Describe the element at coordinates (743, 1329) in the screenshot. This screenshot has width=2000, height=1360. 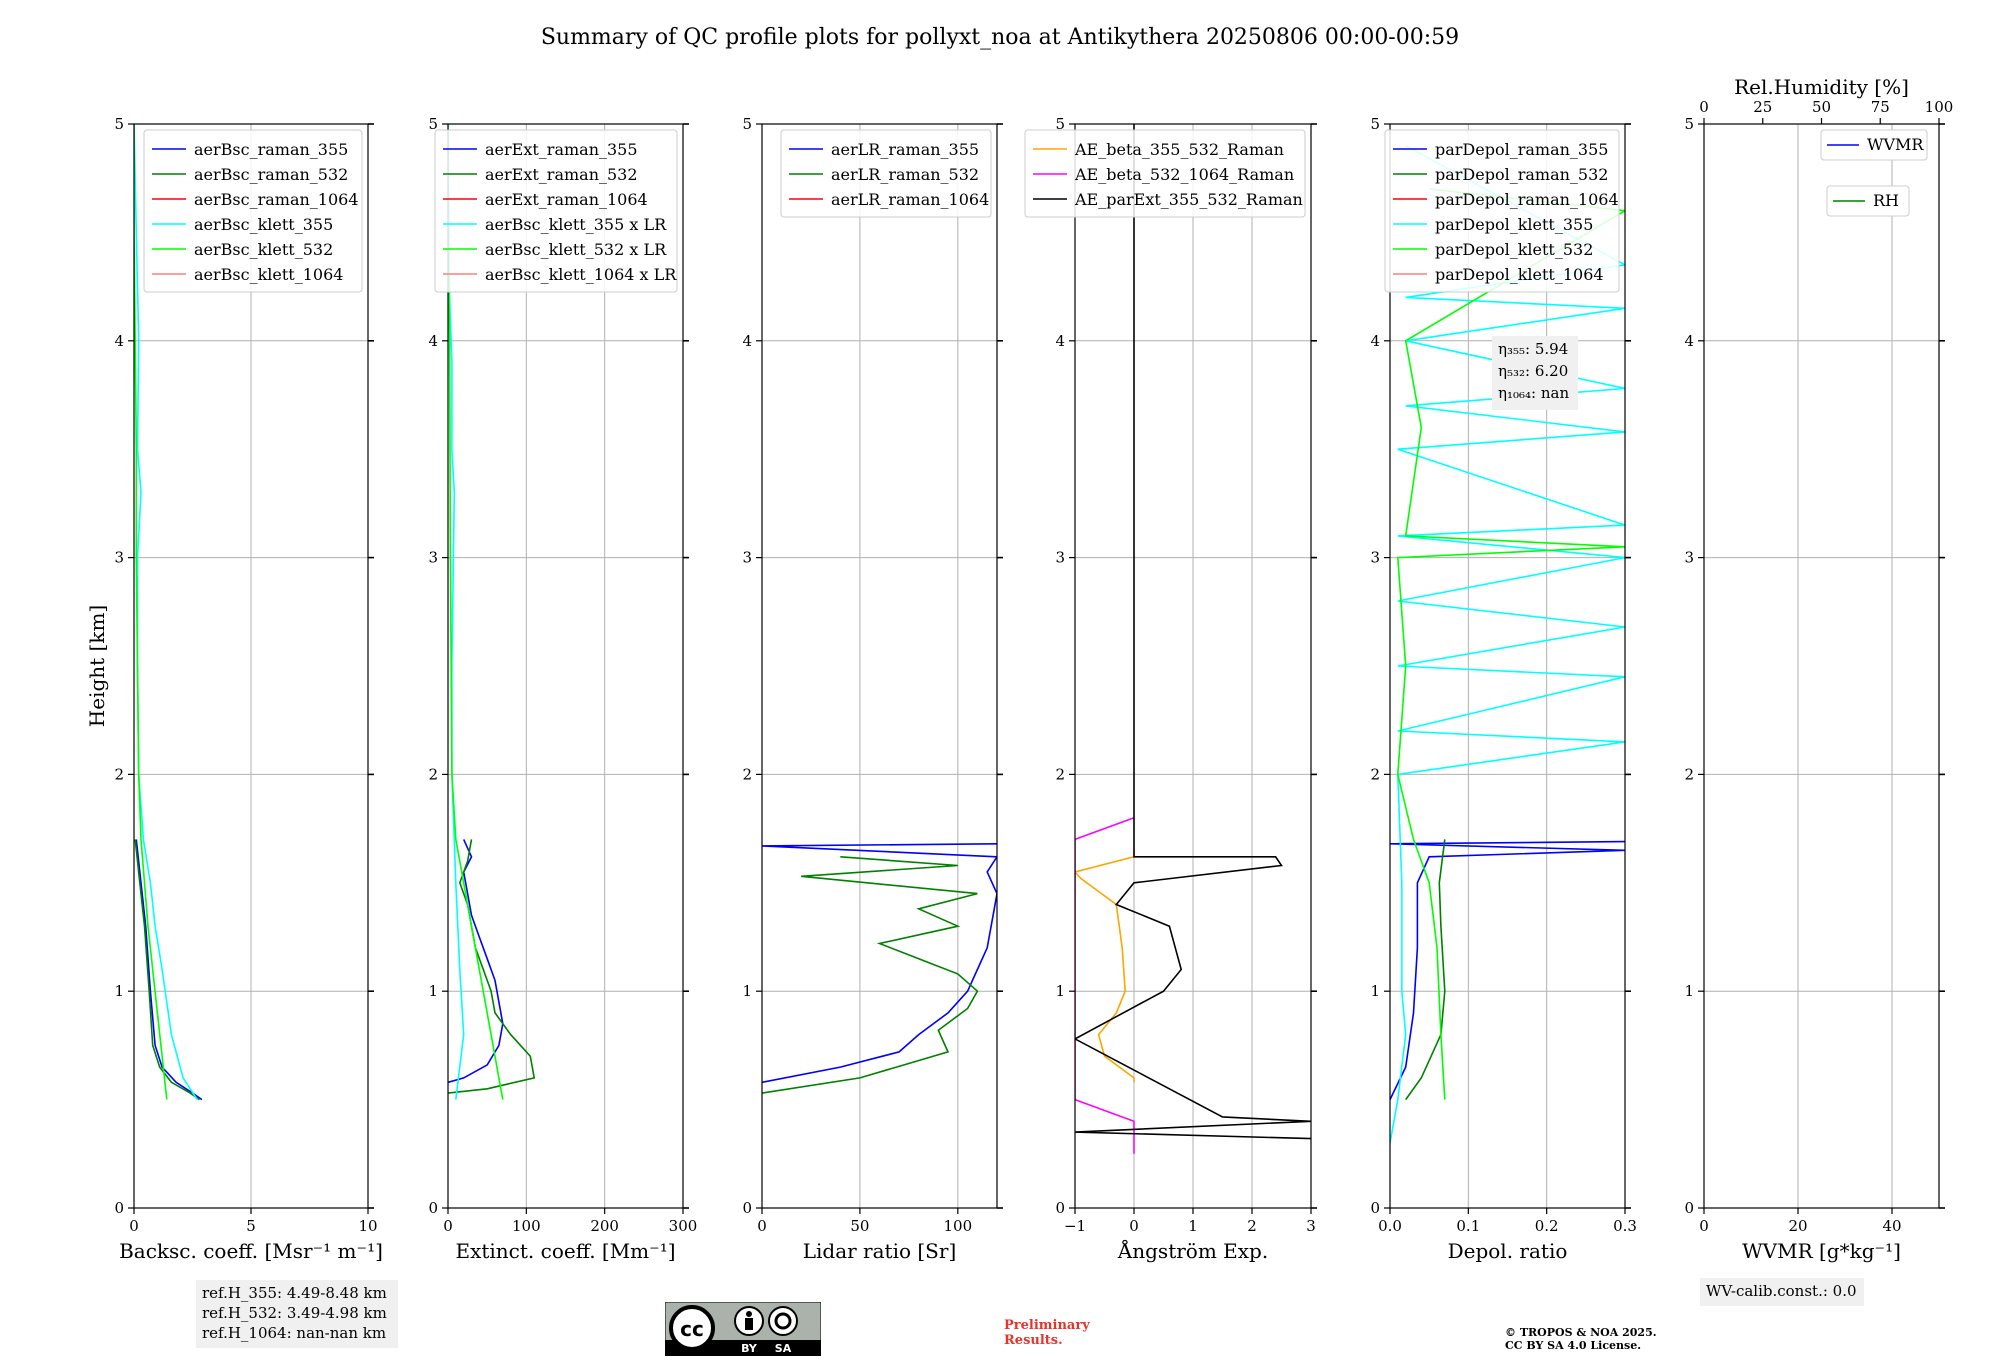
I see `cc-license-badge: cc BY SA` at that location.